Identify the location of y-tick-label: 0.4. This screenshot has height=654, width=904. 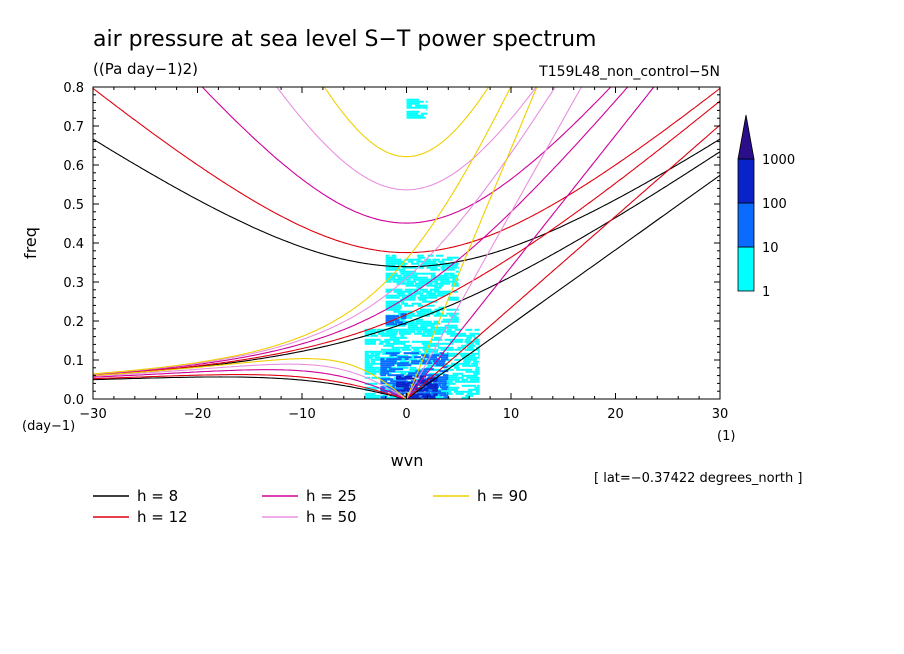
(73, 244).